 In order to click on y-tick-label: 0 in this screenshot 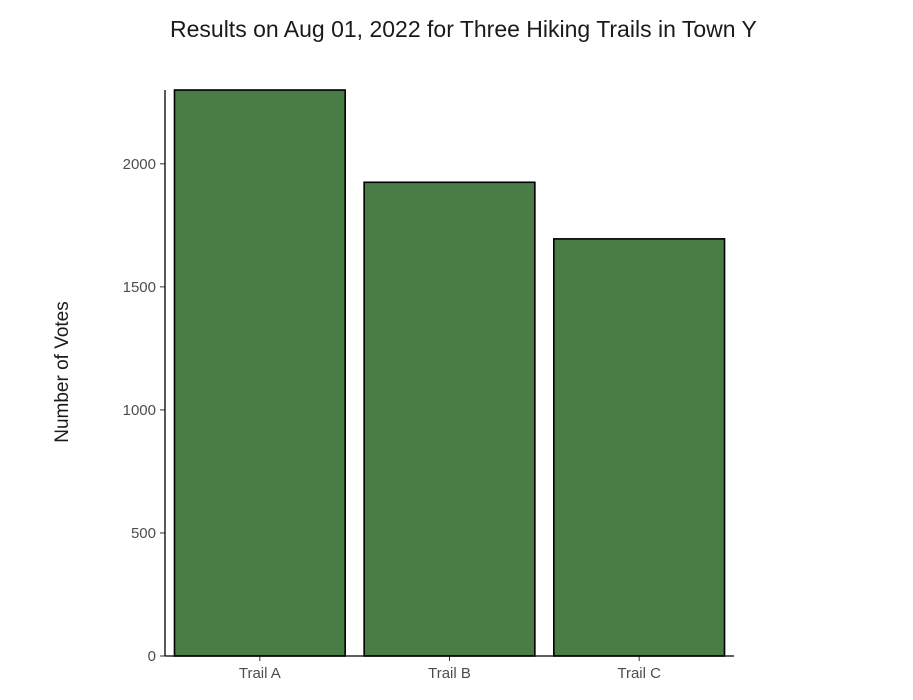, I will do `click(152, 656)`.